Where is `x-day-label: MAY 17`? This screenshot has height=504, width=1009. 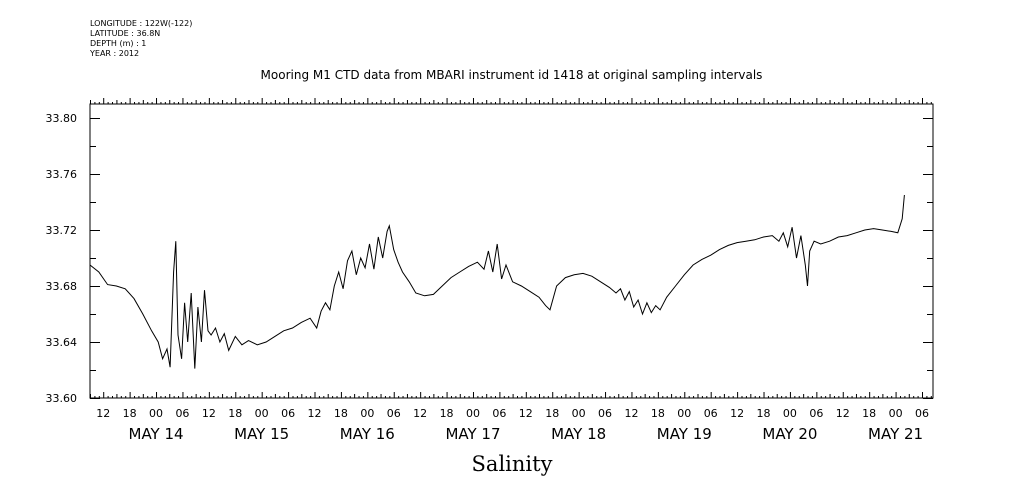
x-day-label: MAY 17 is located at coordinates (472, 434).